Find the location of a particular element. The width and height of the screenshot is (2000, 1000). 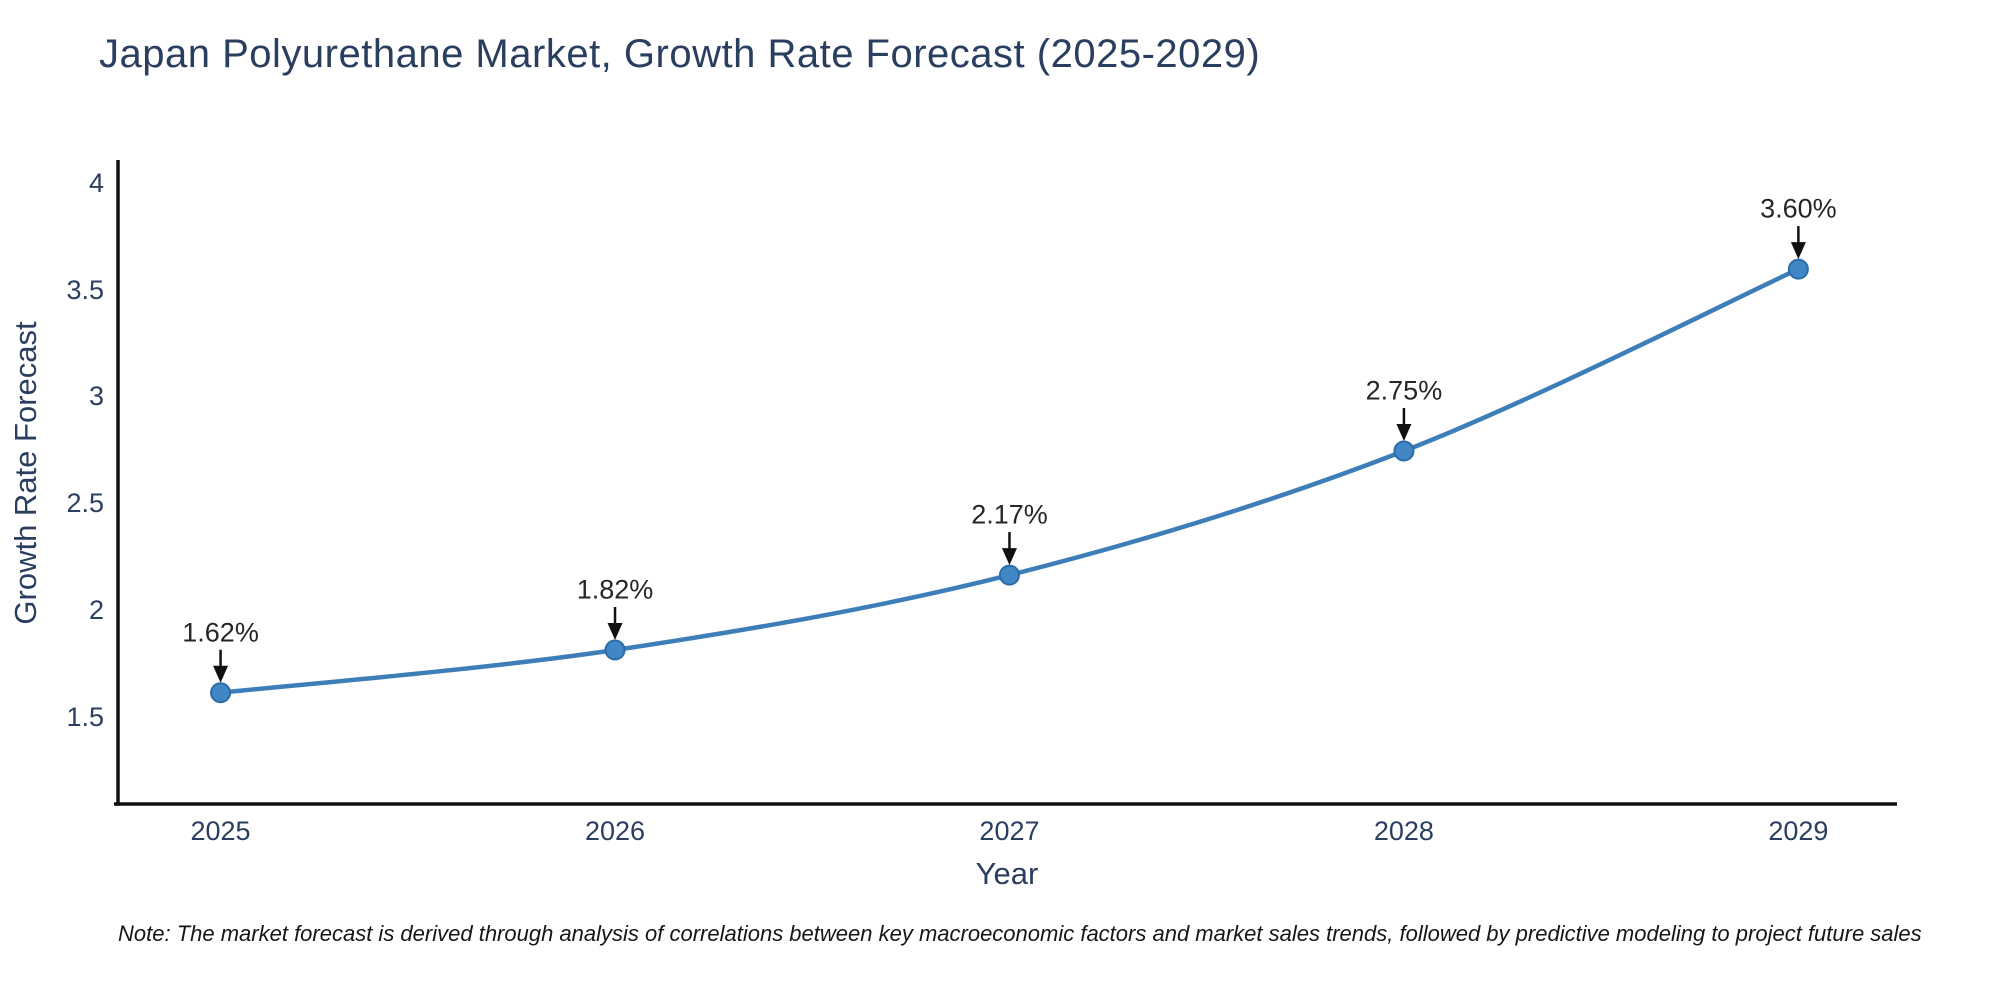

x-tick-label: 2029 is located at coordinates (1798, 831).